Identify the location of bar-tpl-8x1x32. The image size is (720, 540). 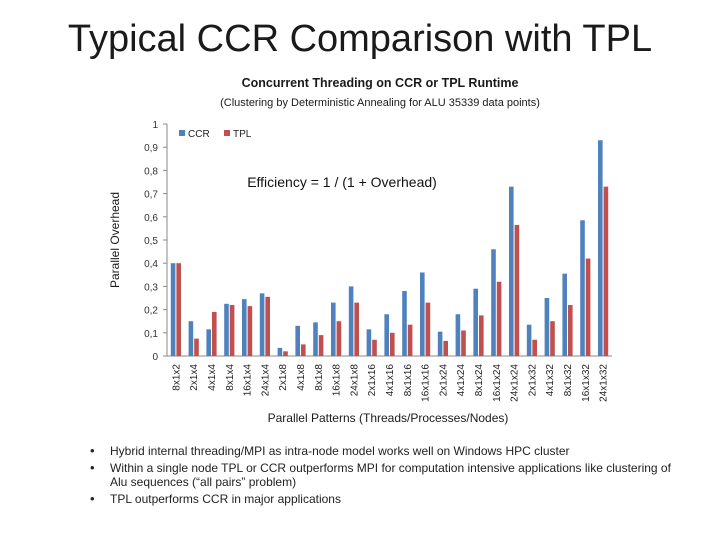
(570, 330).